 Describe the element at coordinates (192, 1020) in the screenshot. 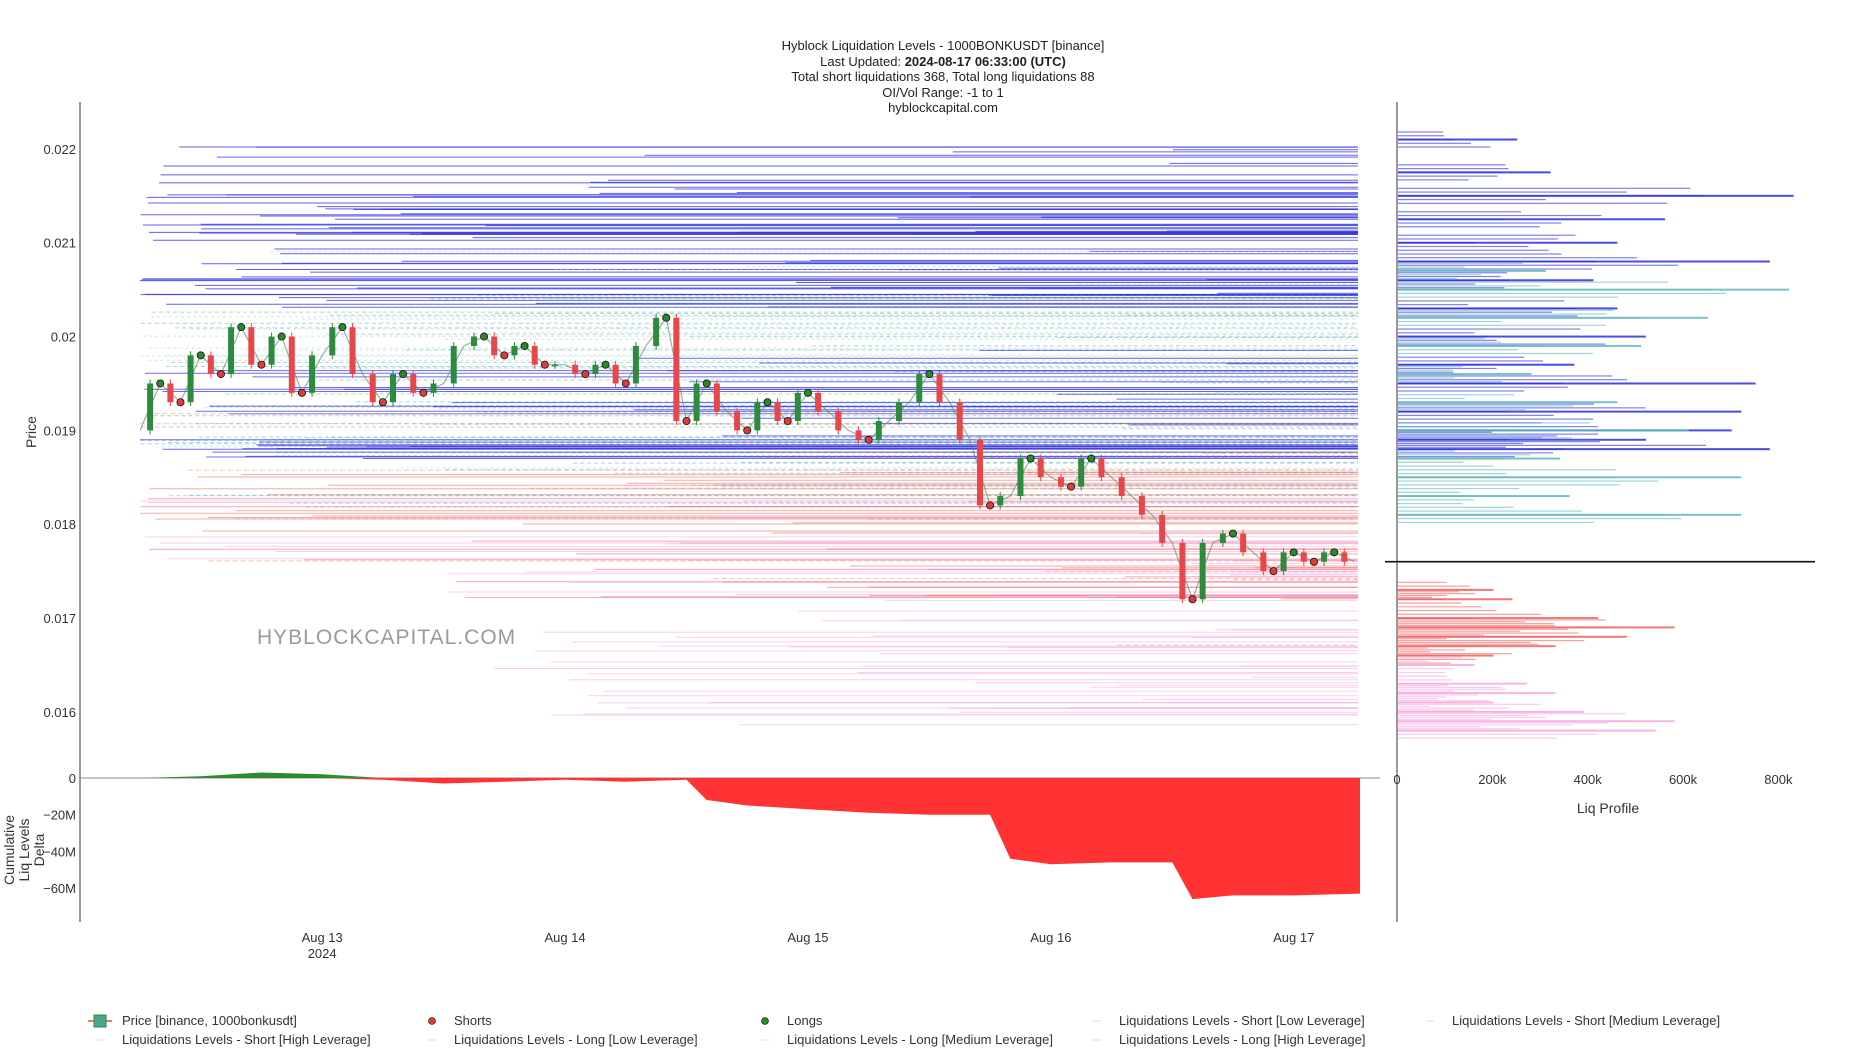

I see `legend-item: Price [binance, 1000bonkusdt]` at that location.